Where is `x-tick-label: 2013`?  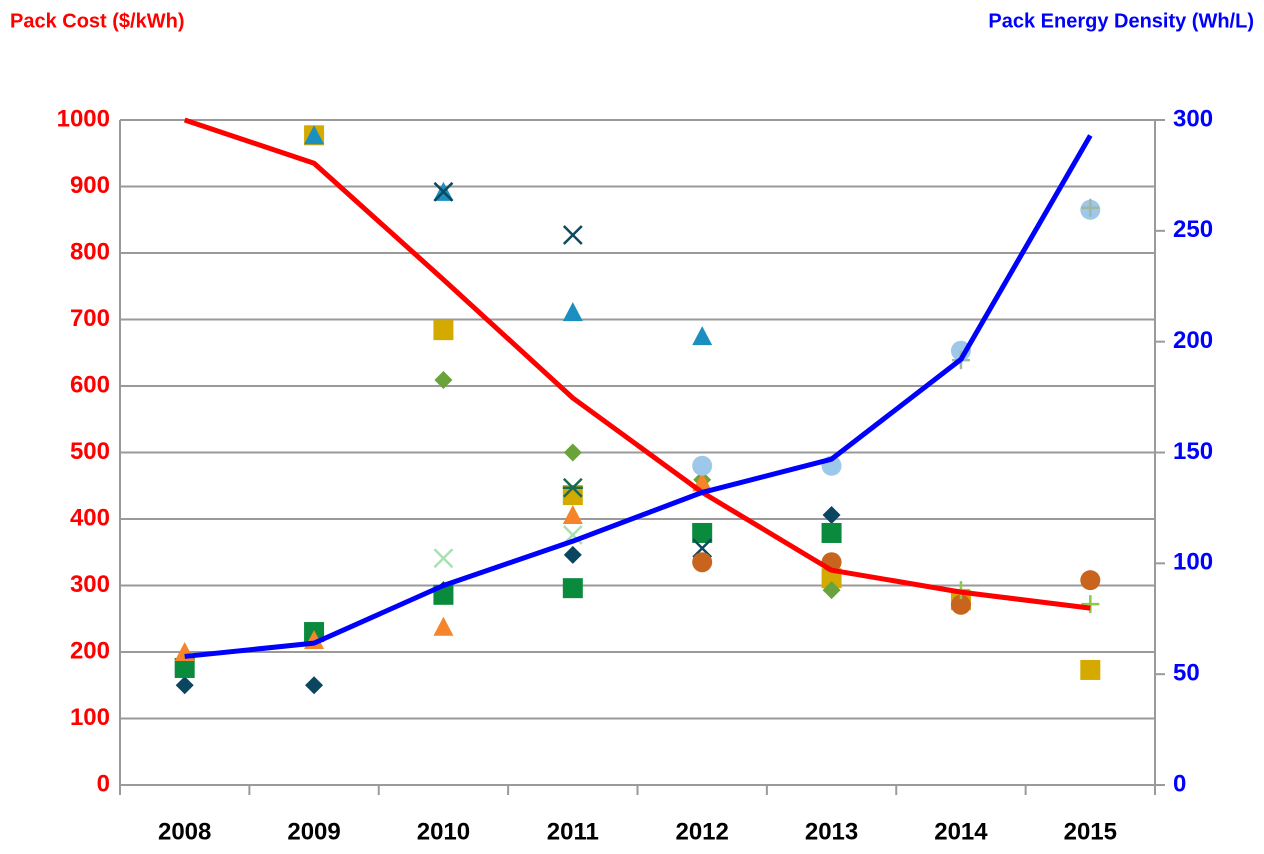
x-tick-label: 2013 is located at coordinates (831, 831).